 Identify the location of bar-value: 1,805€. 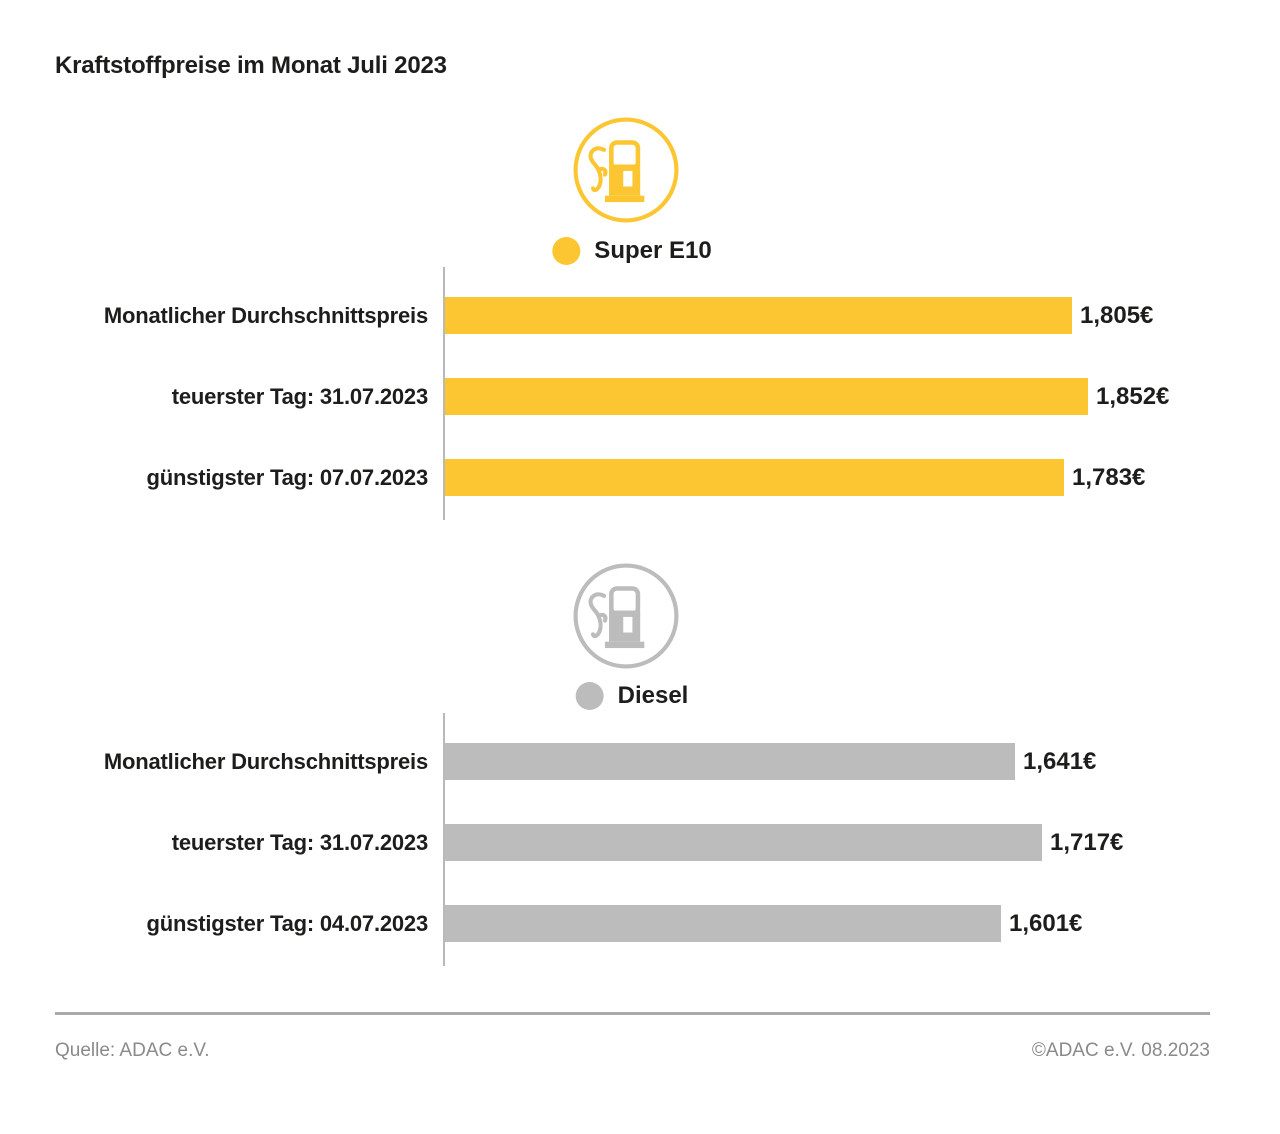
(1117, 315).